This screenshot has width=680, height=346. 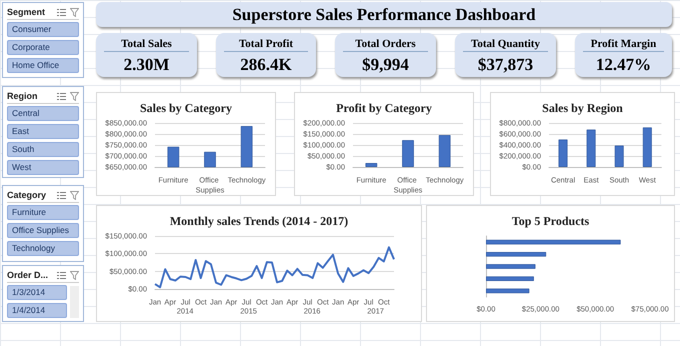 What do you see at coordinates (43, 212) in the screenshot?
I see `text: Furniture` at bounding box center [43, 212].